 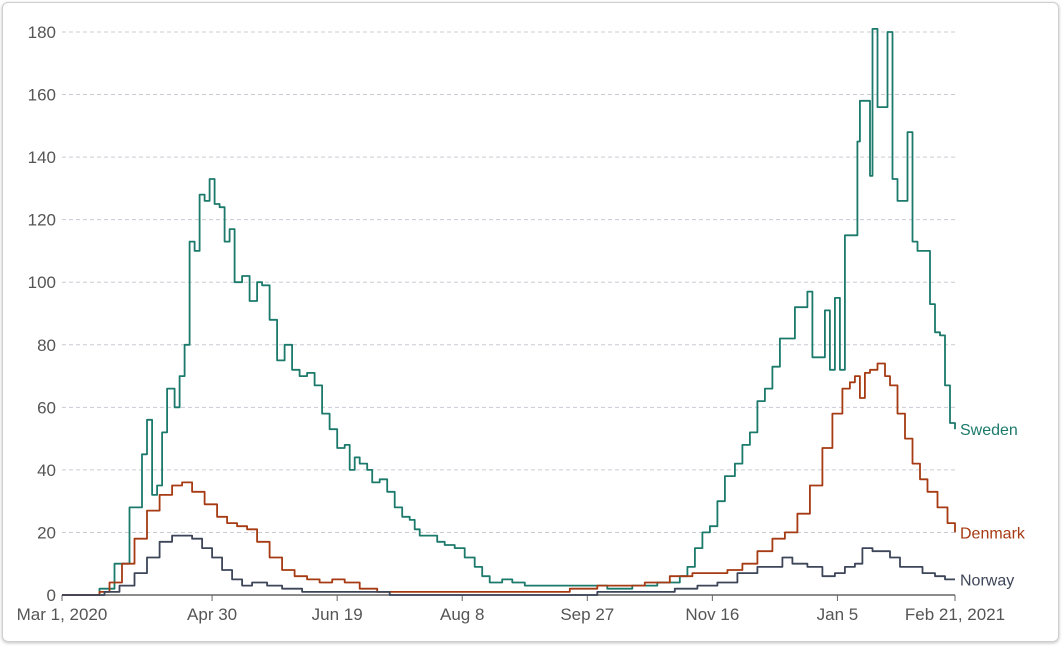 I want to click on series-labels: Sweden Denmark Norway, so click(x=993, y=505).